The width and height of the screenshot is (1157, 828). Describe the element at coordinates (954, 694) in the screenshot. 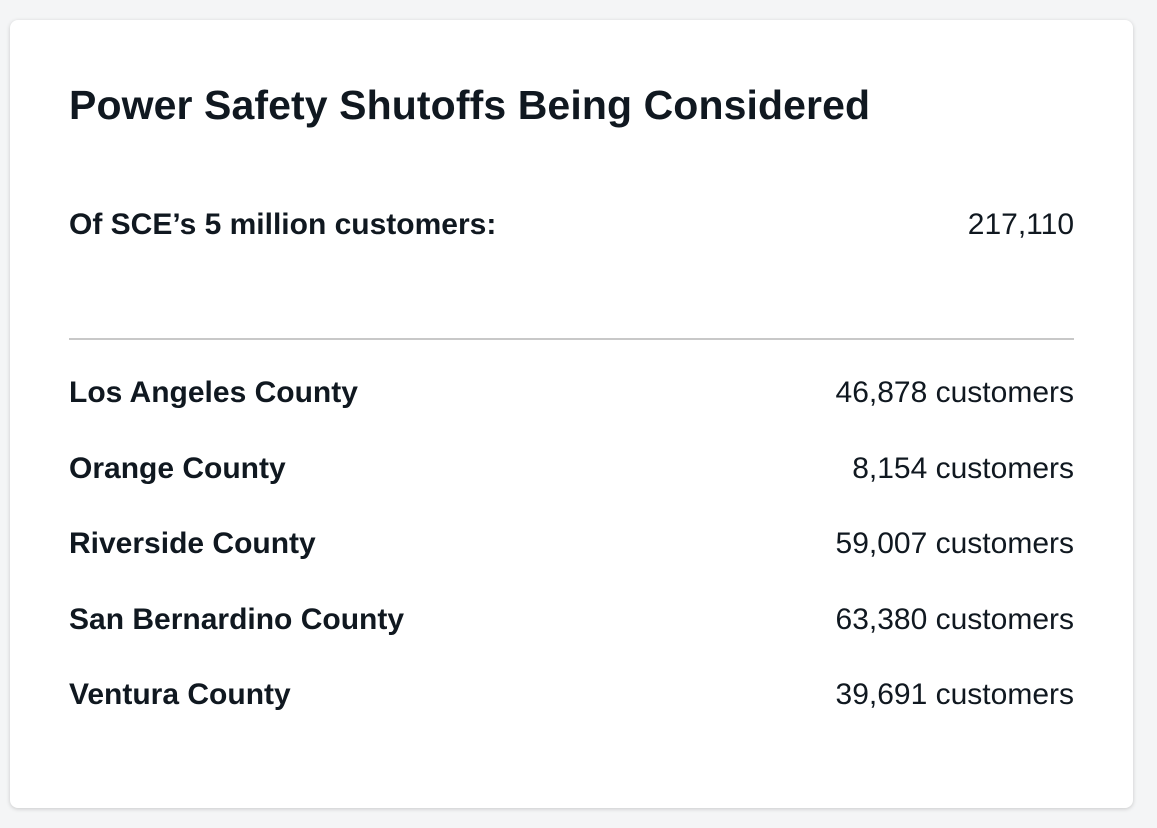

I see `county-customers: 39,691 customers` at that location.